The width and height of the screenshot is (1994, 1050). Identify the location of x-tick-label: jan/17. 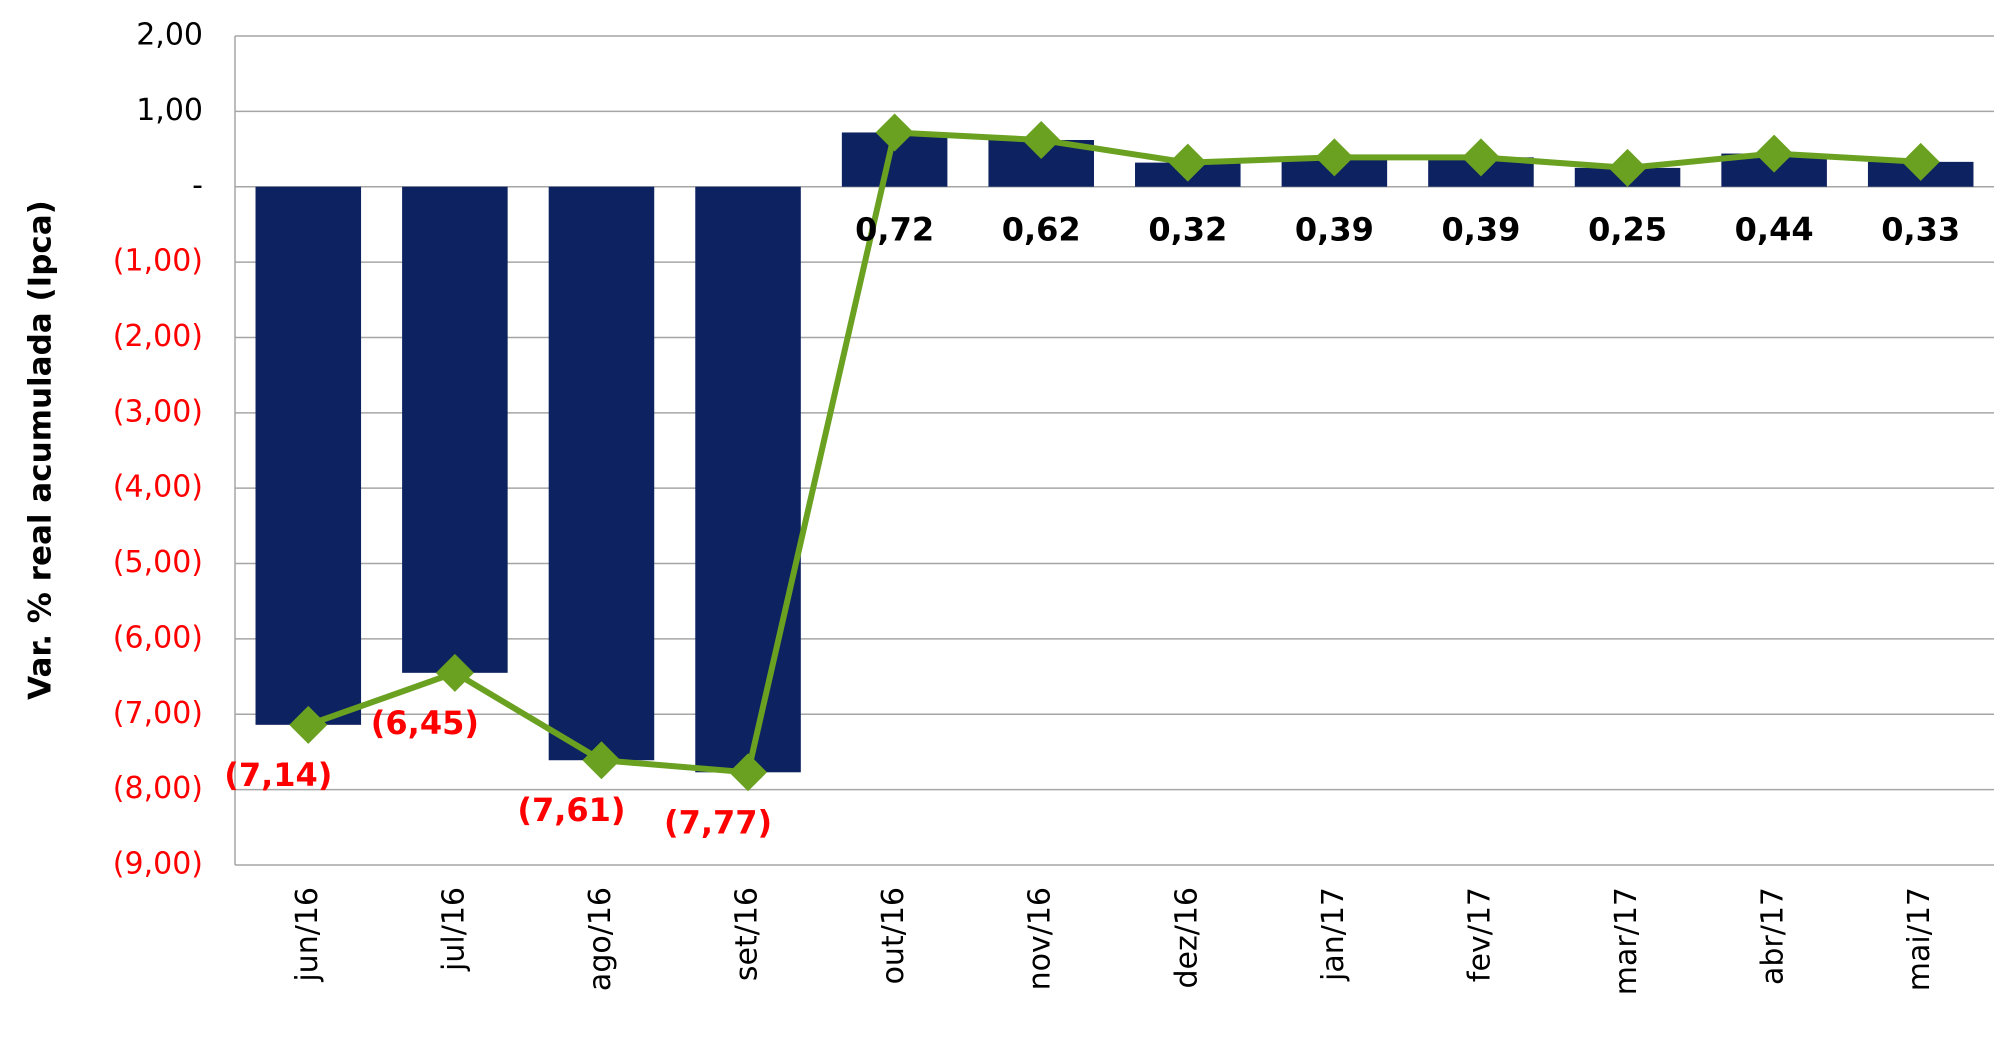
(1333, 934).